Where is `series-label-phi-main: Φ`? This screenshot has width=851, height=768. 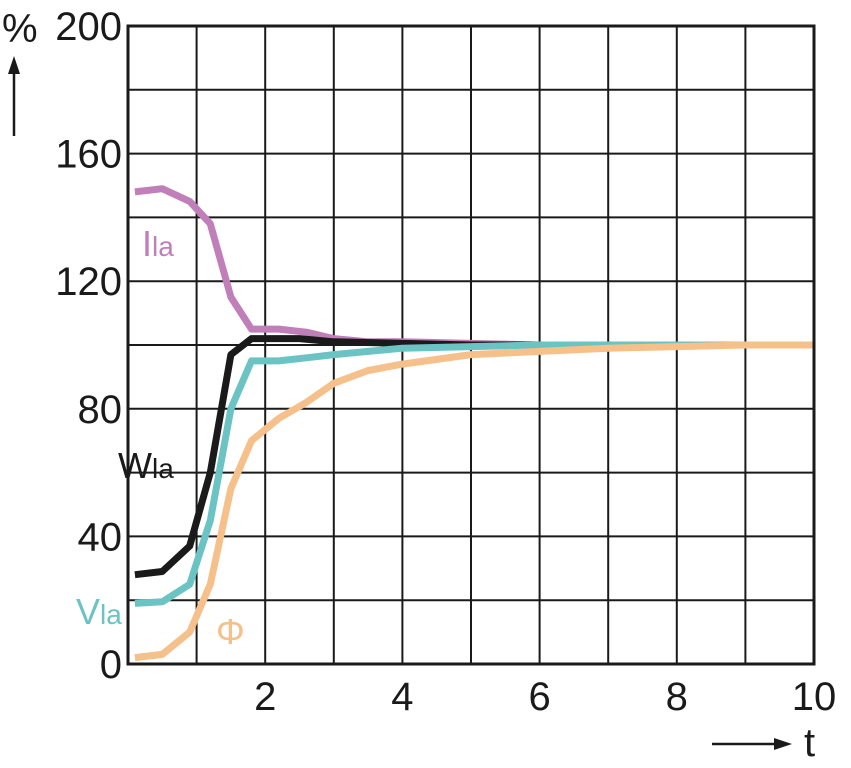
series-label-phi-main: Φ is located at coordinates (230, 631).